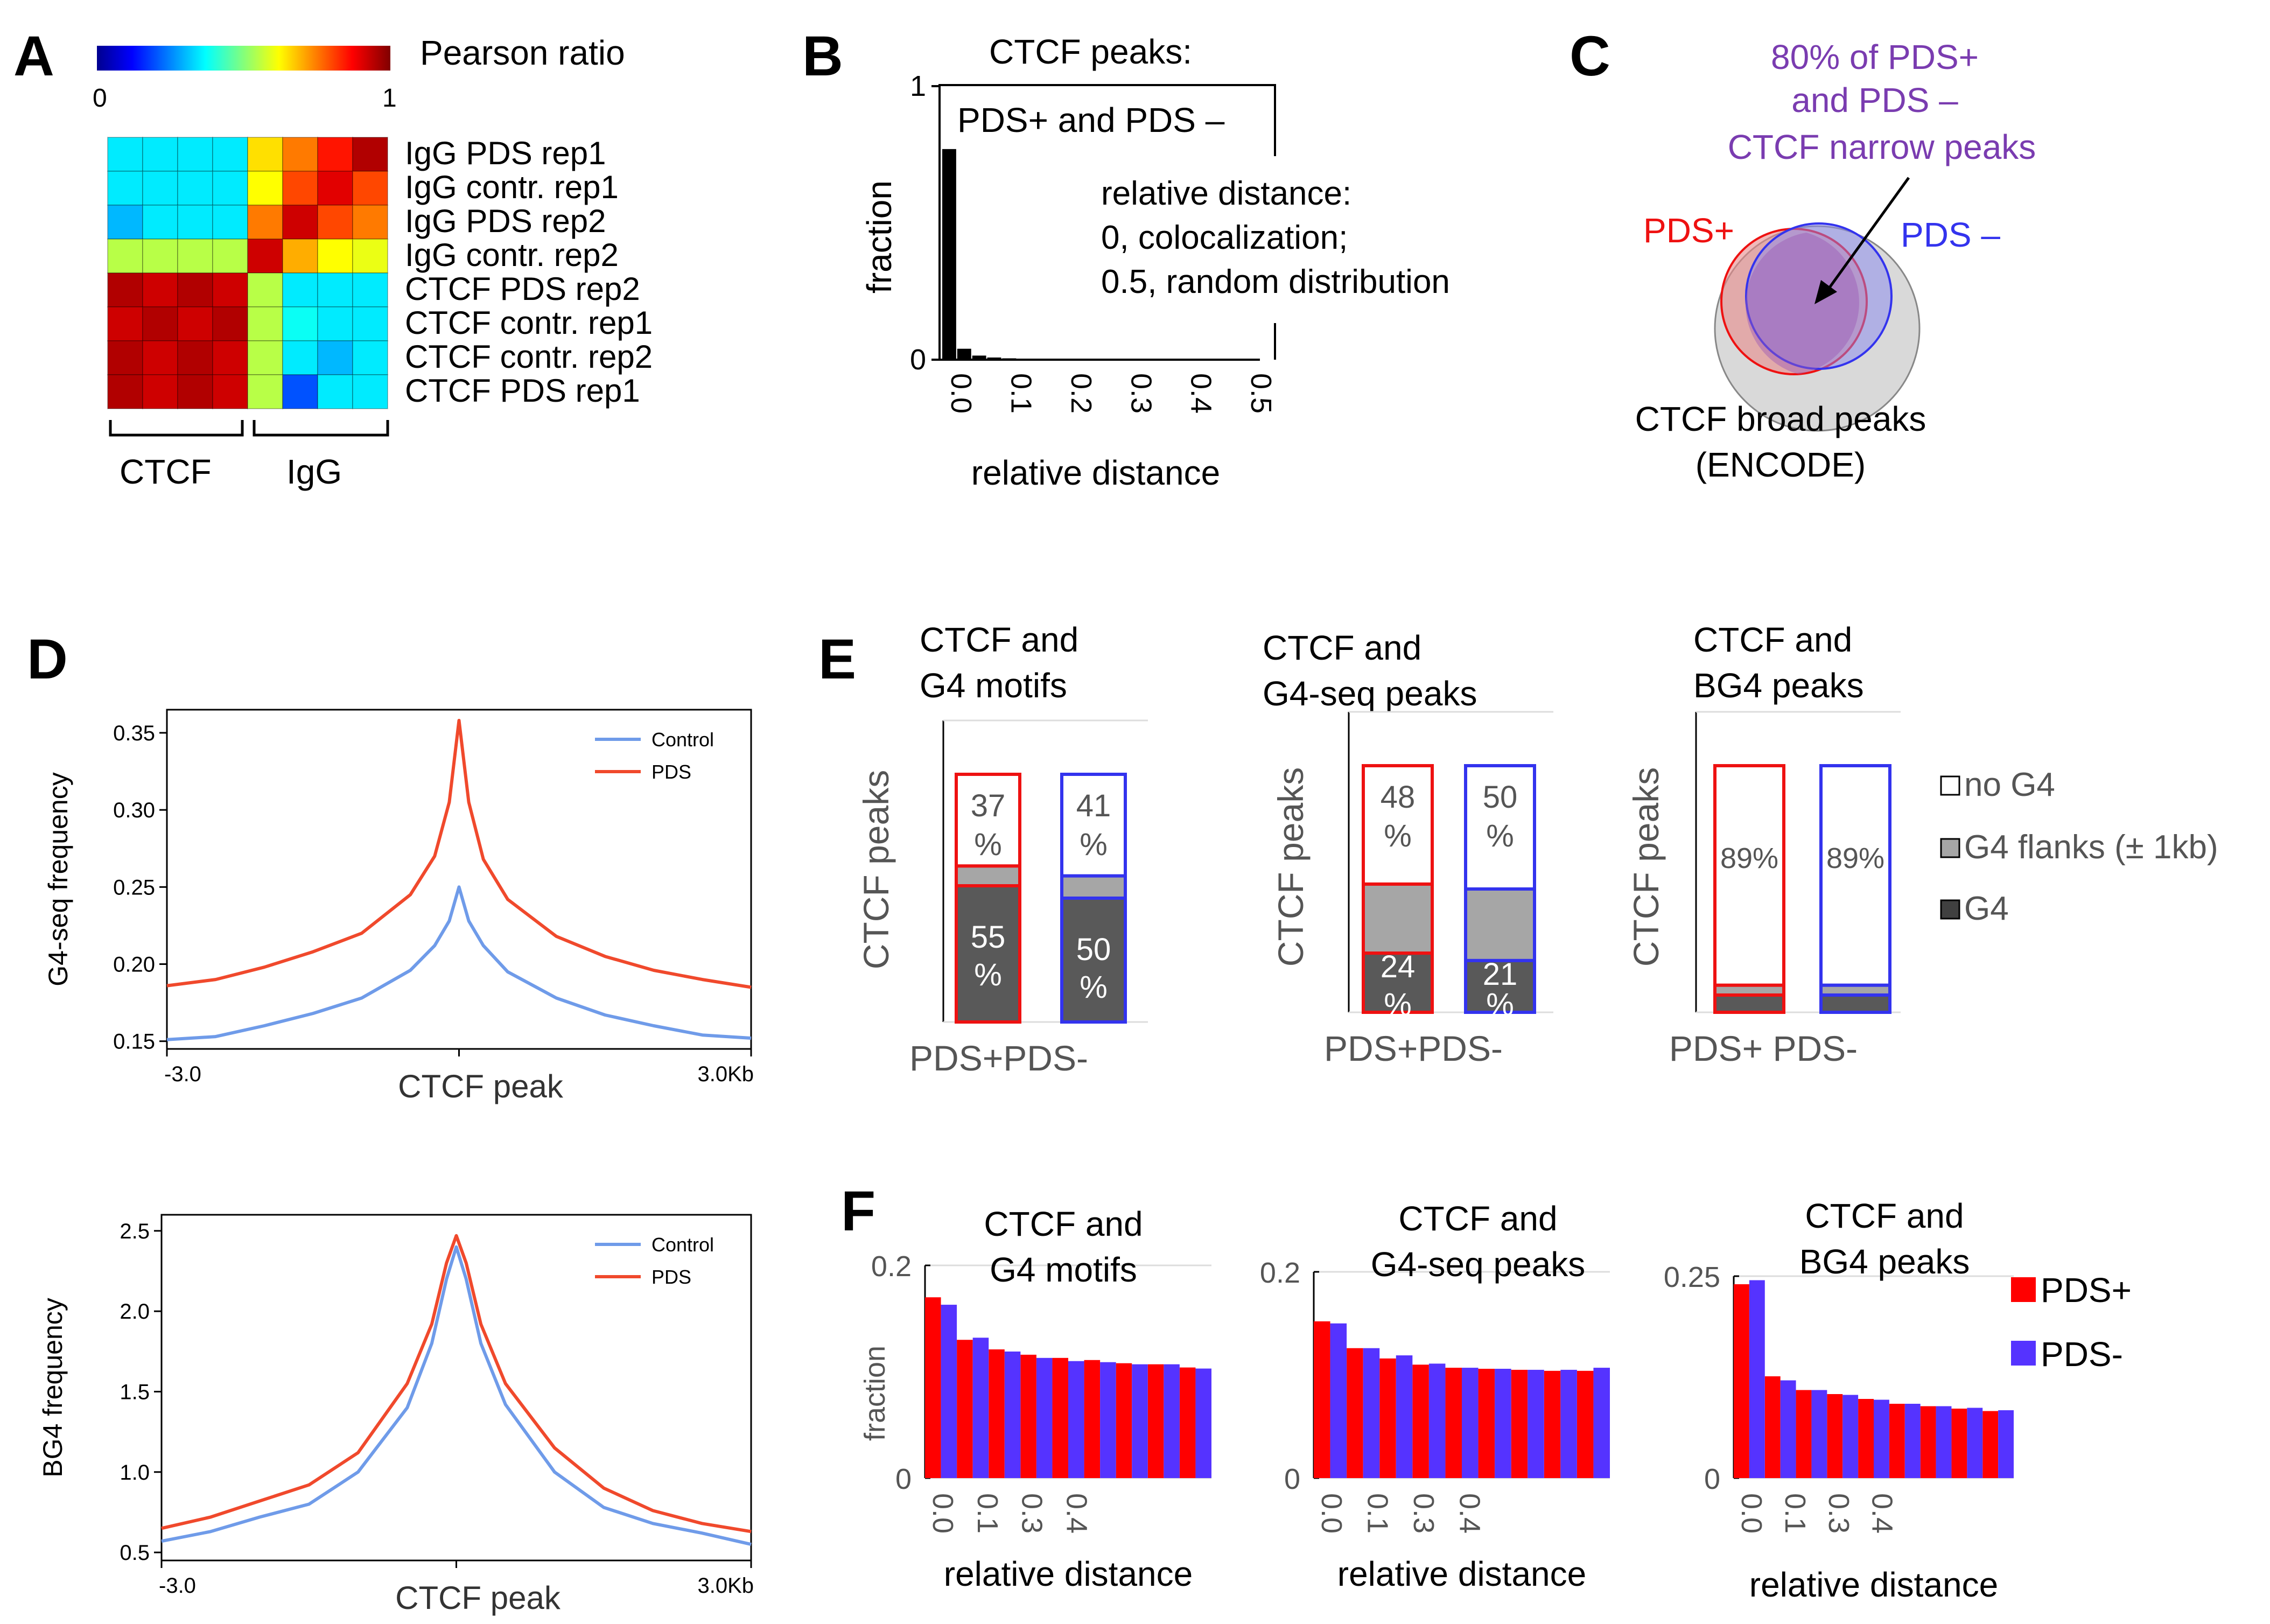  Describe the element at coordinates (1950, 909) in the screenshot. I see `legend-e-swatch-g4` at that location.